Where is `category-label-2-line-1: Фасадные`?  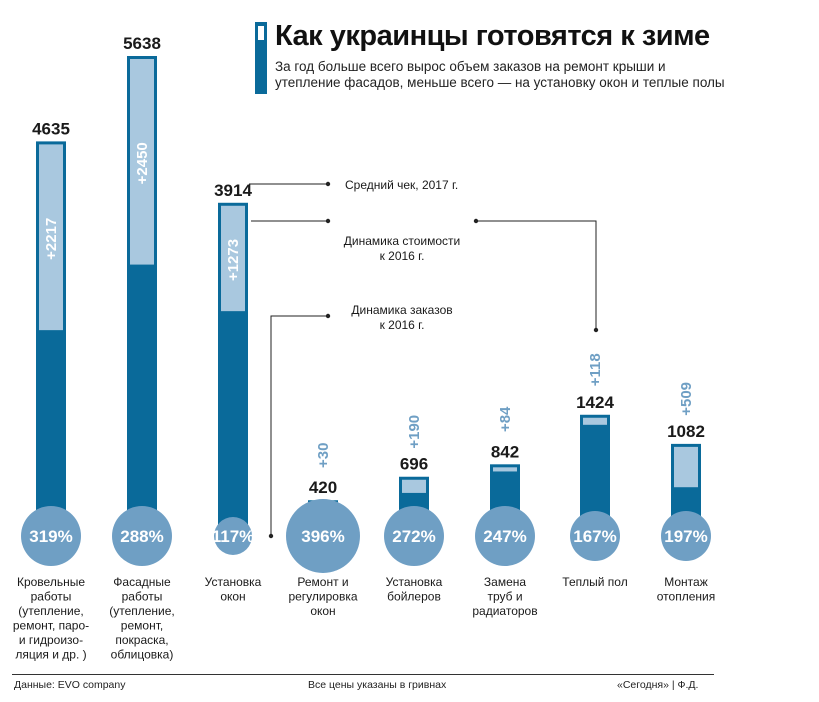
category-label-2-line-1: Фасадные is located at coordinates (142, 582).